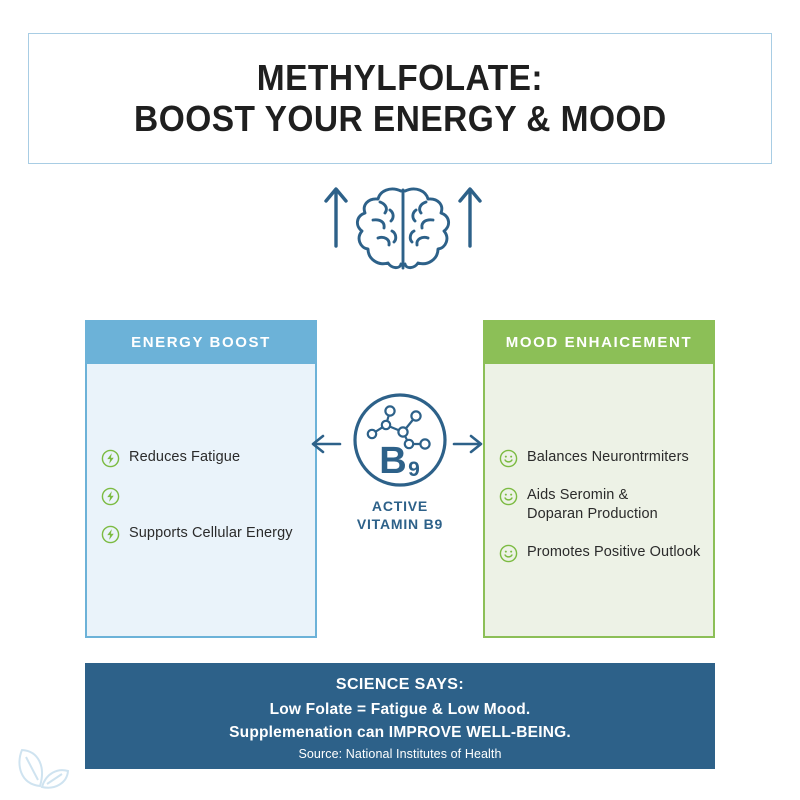  Describe the element at coordinates (400, 754) in the screenshot. I see `science-source: Source: National Institutes of Health` at that location.